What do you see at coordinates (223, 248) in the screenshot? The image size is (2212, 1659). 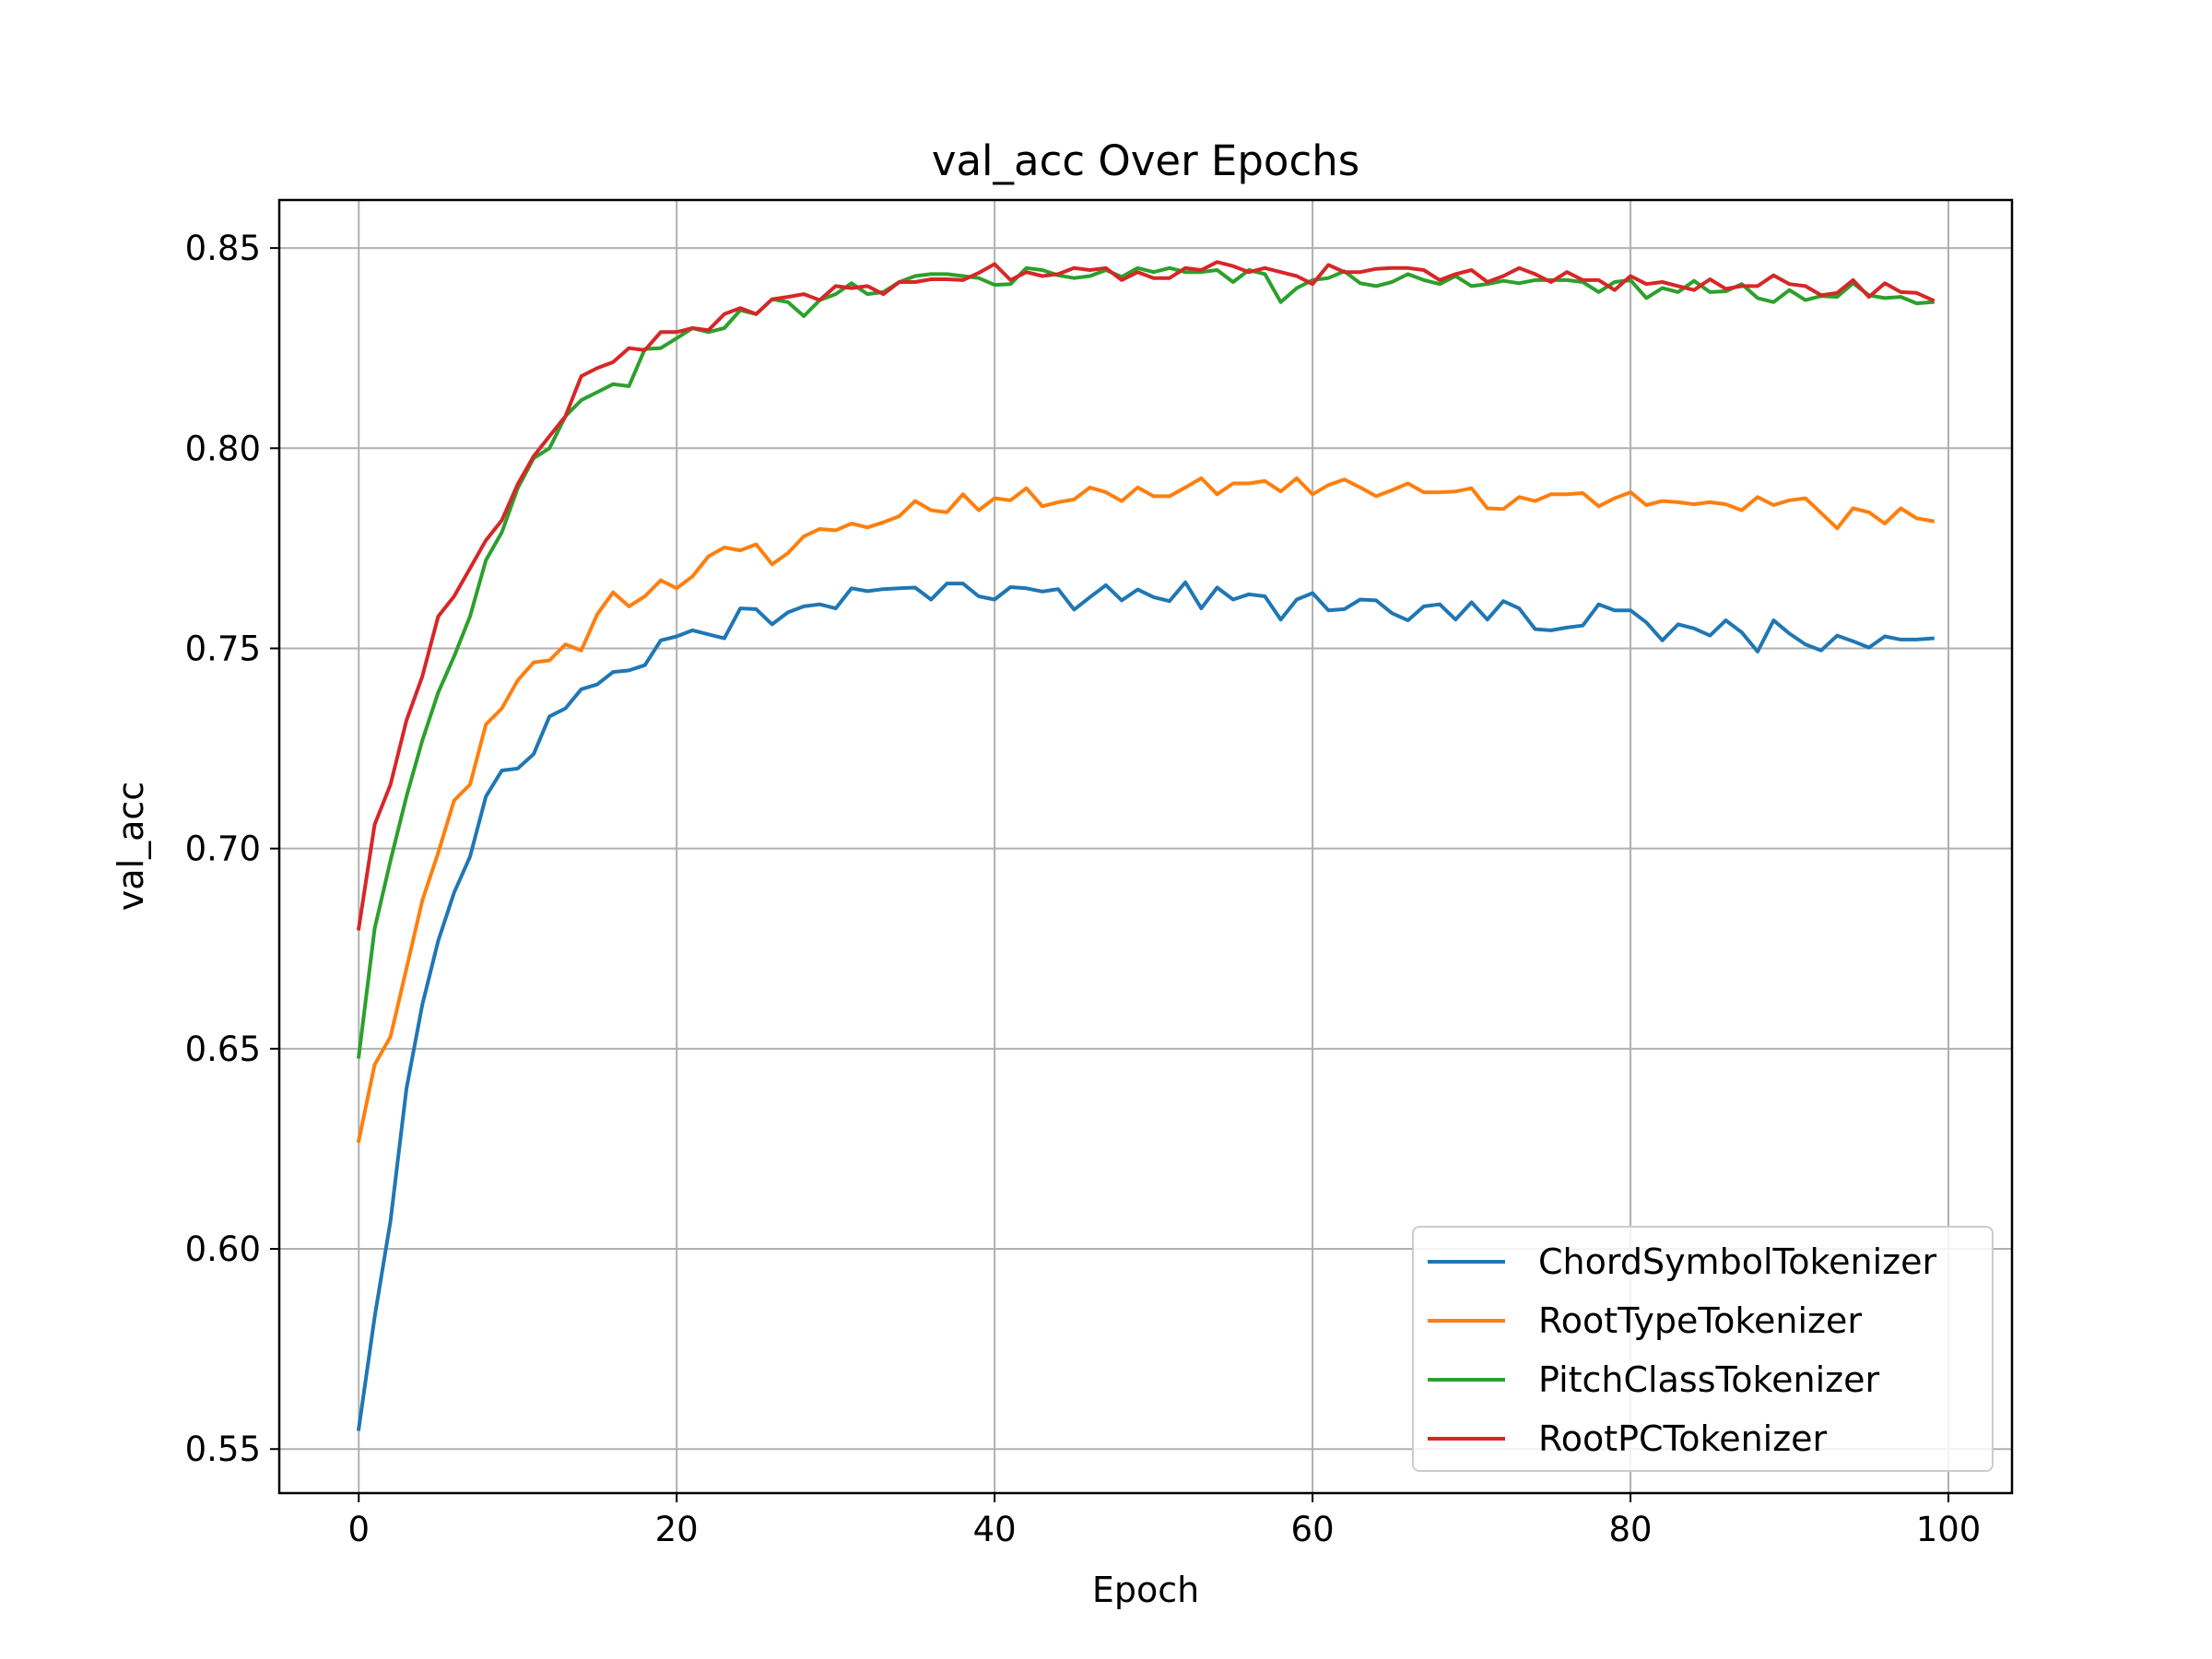 I see `y-tick-label: 0.85` at bounding box center [223, 248].